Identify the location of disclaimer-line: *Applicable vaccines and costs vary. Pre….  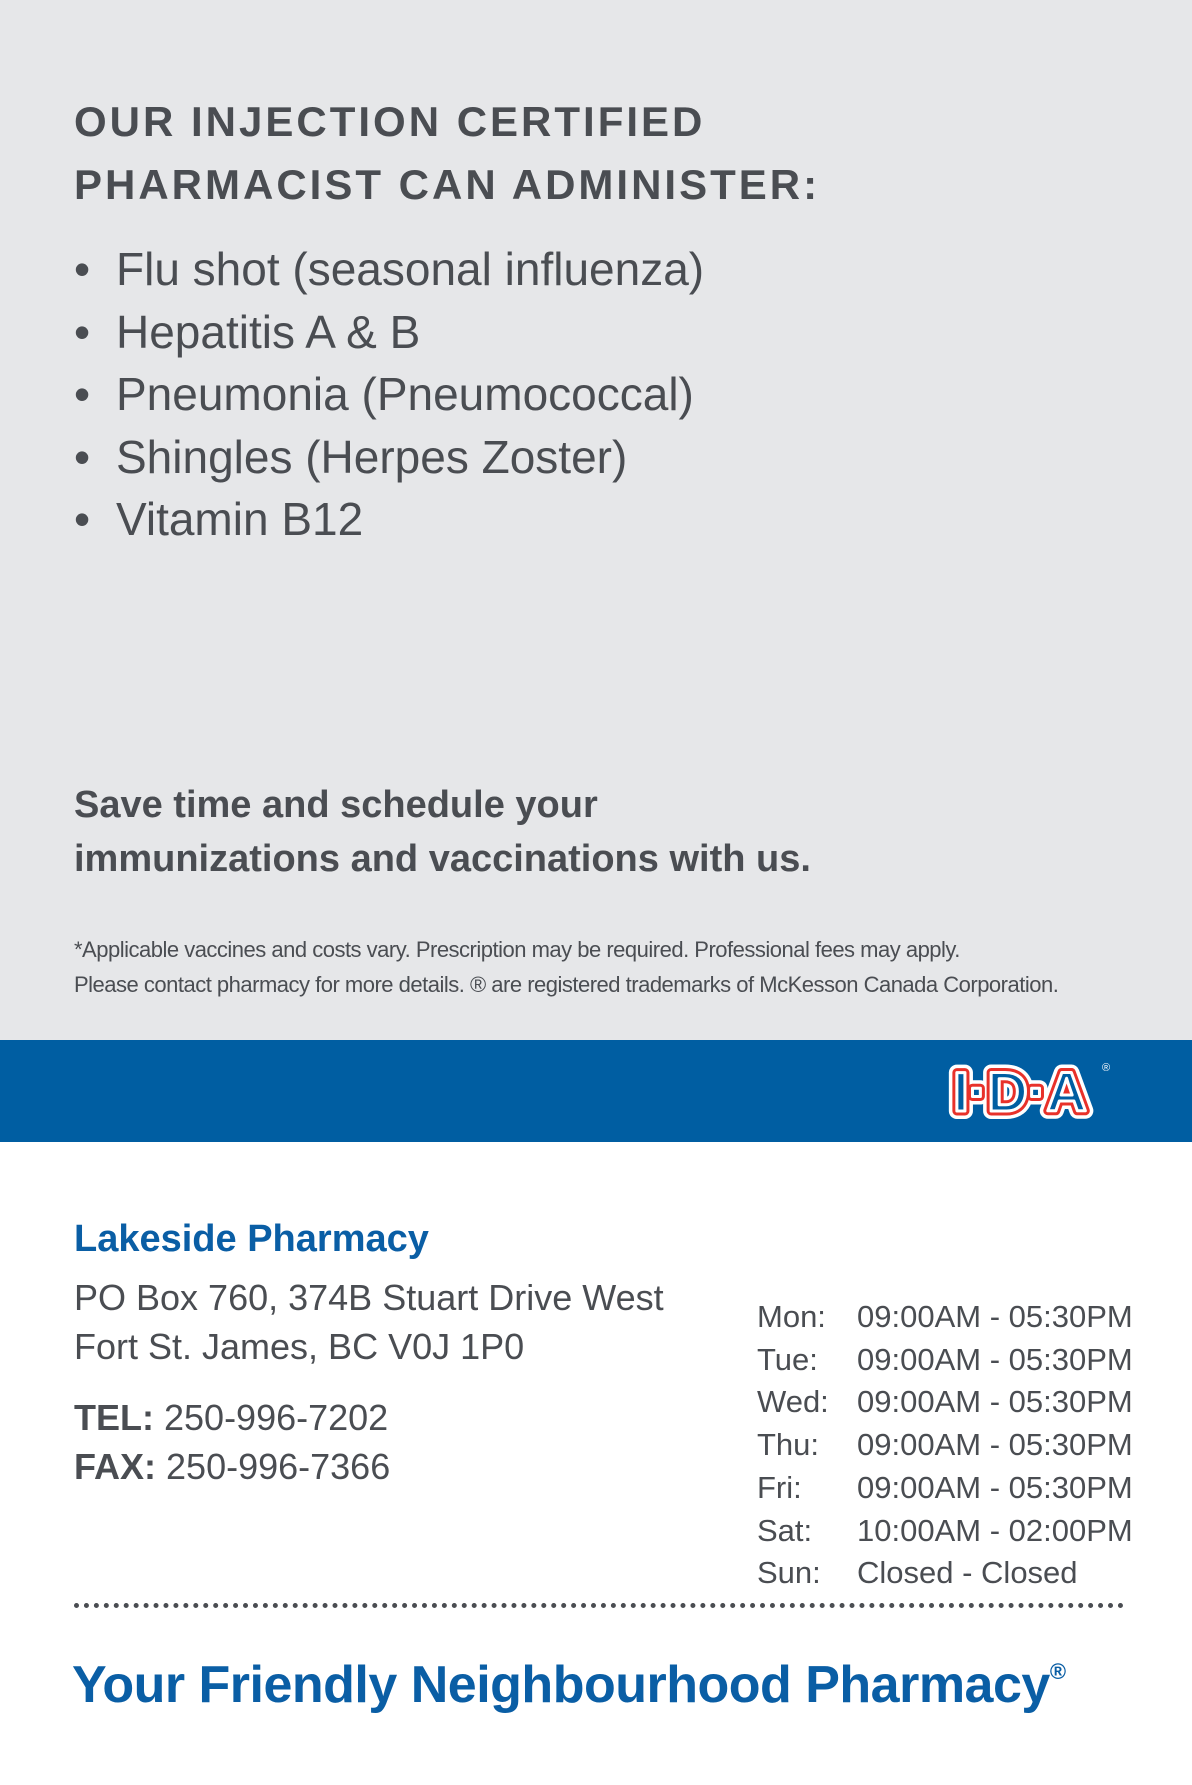
(517, 949).